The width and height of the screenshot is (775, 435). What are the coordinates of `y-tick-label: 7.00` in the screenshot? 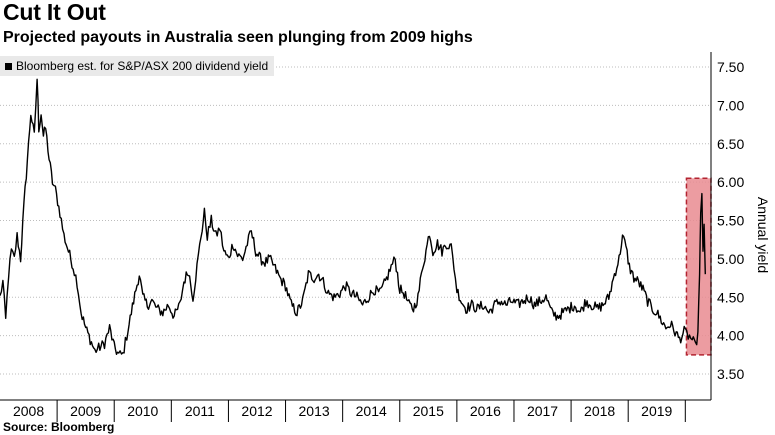 It's located at (730, 105).